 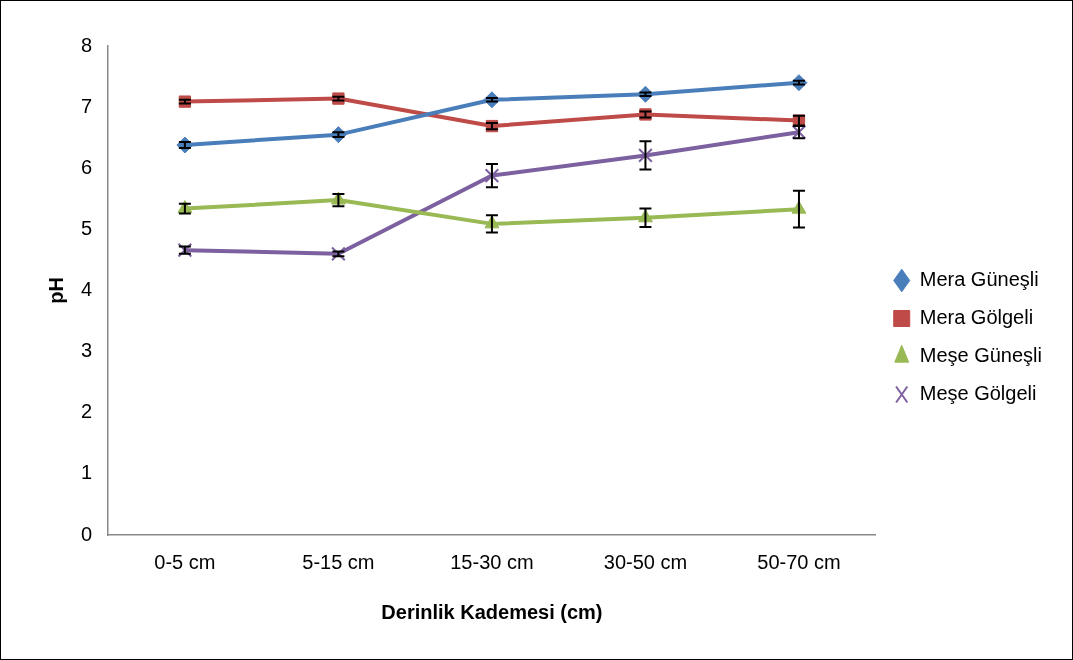 What do you see at coordinates (338, 561) in the screenshot?
I see `x-tick-label: 5-15 cm` at bounding box center [338, 561].